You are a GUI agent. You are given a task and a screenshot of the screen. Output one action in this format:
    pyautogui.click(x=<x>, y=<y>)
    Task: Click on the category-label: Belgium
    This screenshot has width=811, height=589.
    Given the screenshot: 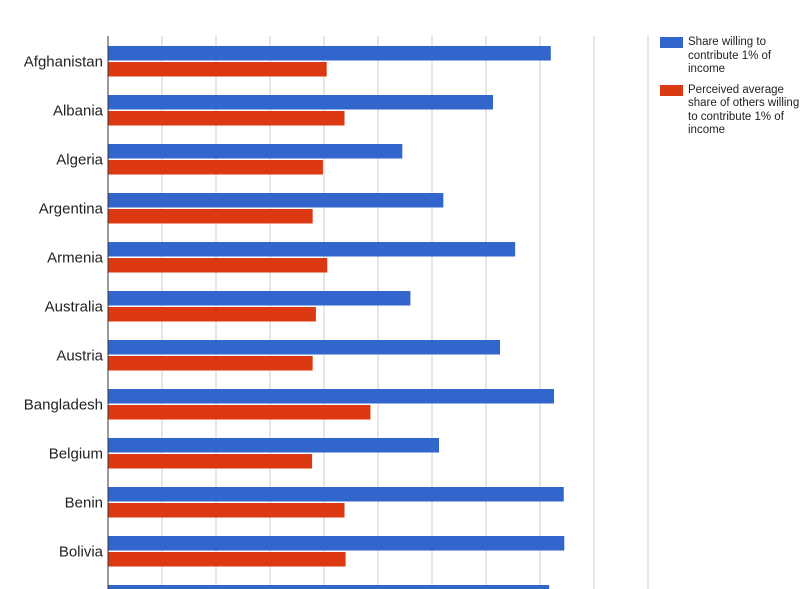 What is the action you would take?
    pyautogui.click(x=76, y=453)
    